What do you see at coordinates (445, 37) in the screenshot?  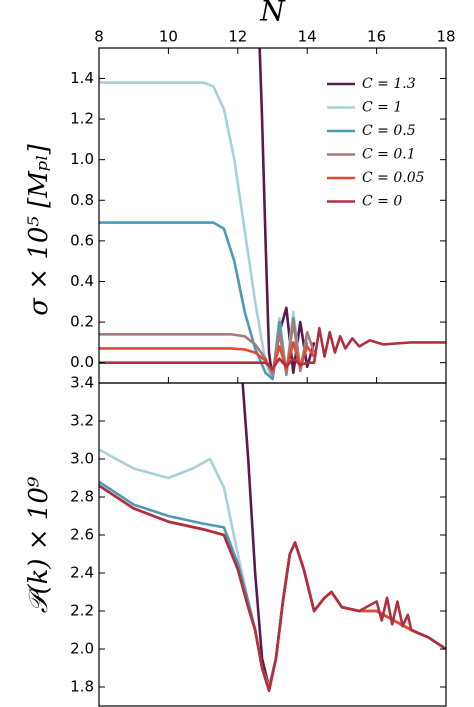 I see `x-tick-label: 18` at bounding box center [445, 37].